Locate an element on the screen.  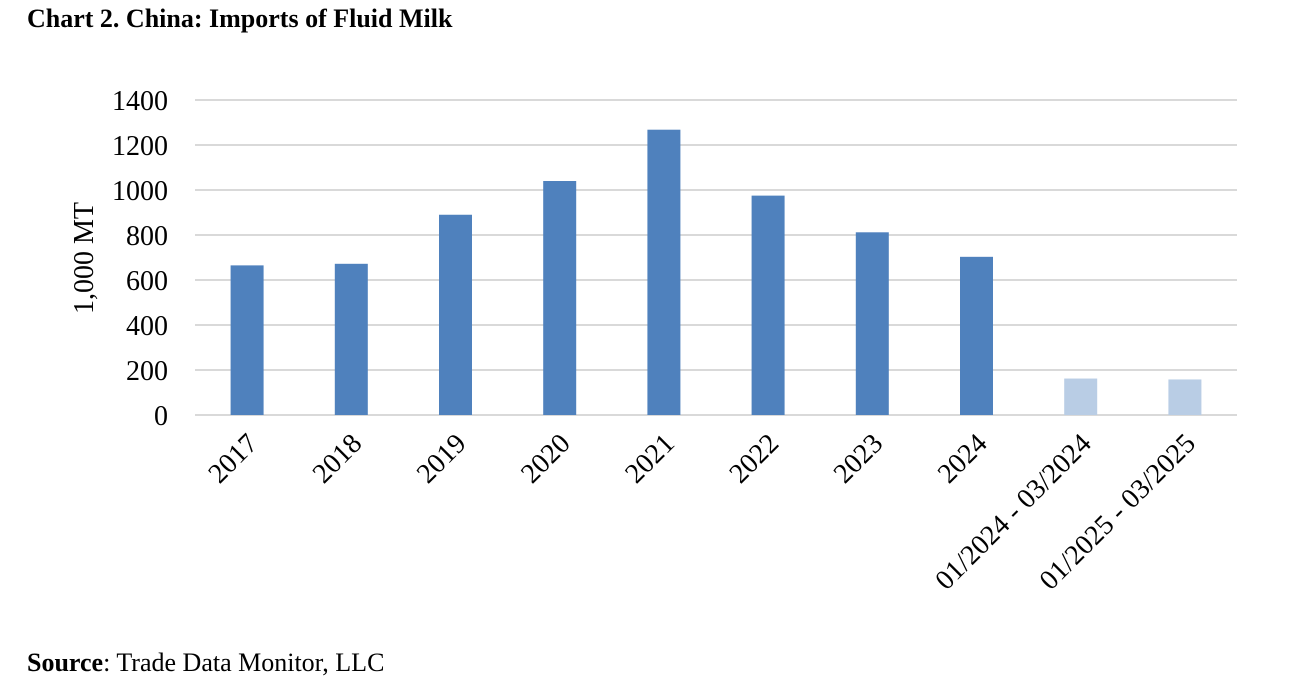
source-text: : Trade Data Monitor, LLC is located at coordinates (244, 662).